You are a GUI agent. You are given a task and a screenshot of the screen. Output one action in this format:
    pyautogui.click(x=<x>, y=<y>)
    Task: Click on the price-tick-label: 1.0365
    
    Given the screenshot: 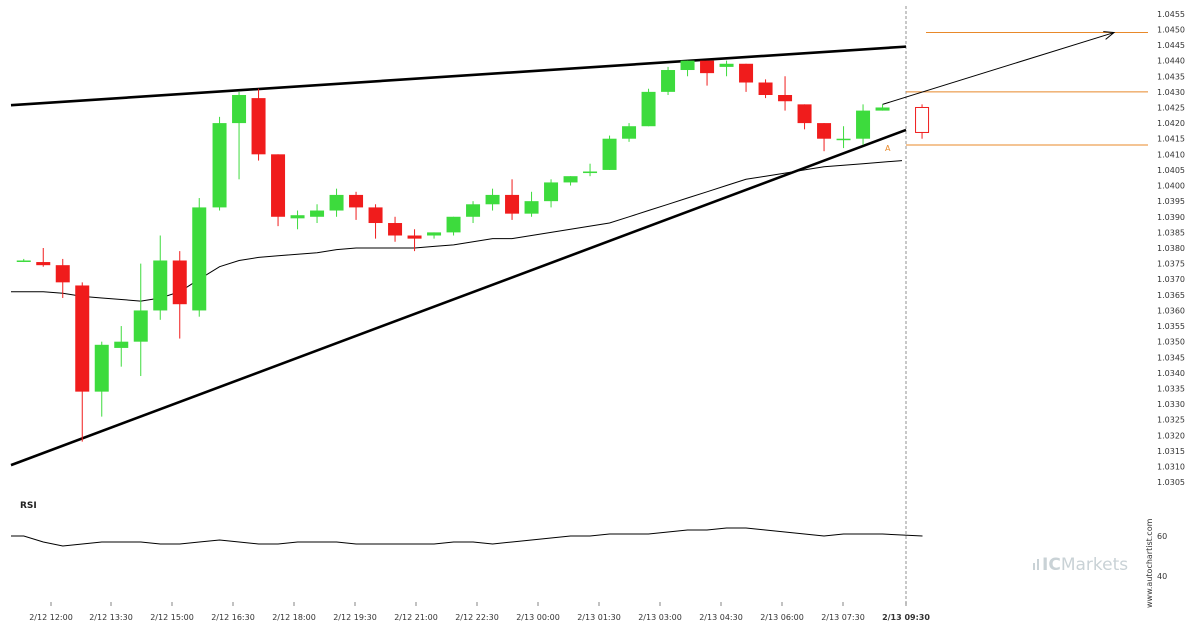 What is the action you would take?
    pyautogui.click(x=1171, y=295)
    